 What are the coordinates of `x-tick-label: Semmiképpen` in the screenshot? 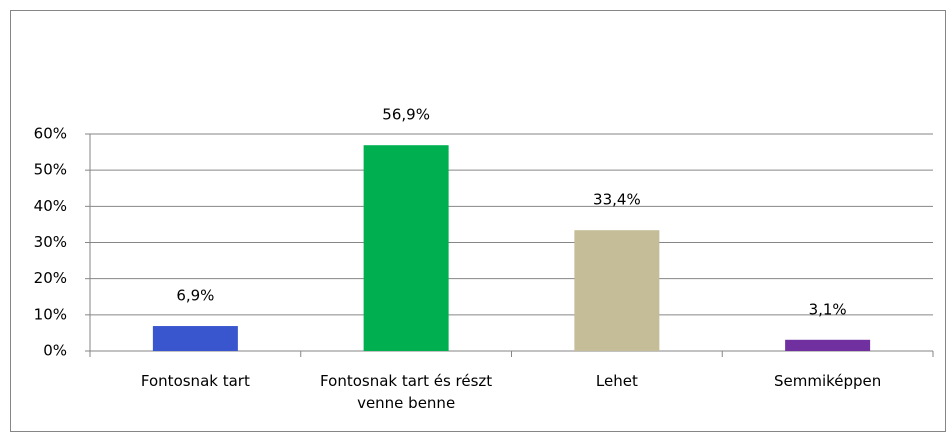 It's located at (827, 381).